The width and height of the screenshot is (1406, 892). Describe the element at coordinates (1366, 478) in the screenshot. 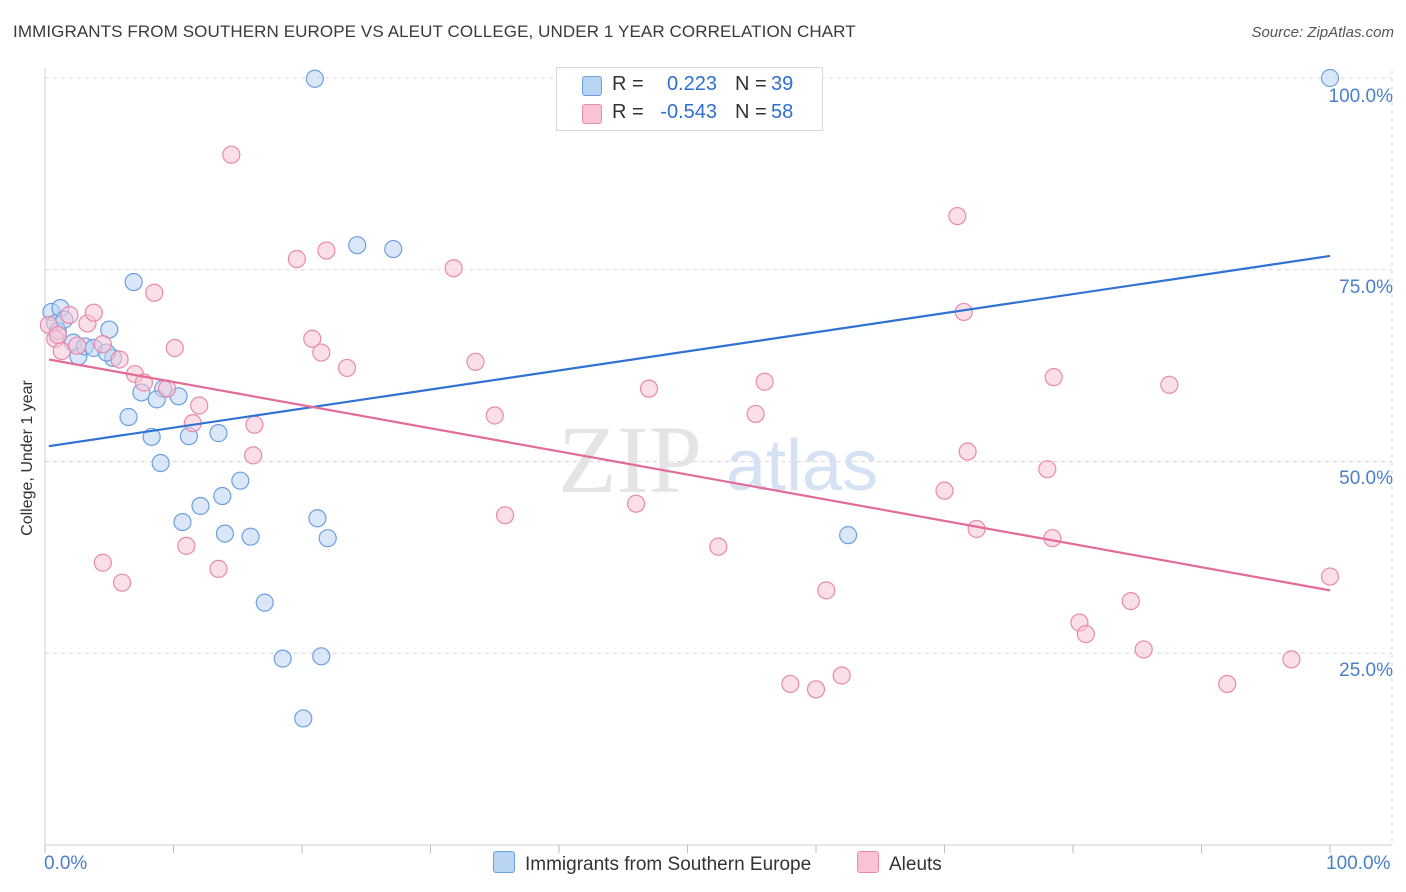

I see `y-tick-50: 50.0%` at that location.